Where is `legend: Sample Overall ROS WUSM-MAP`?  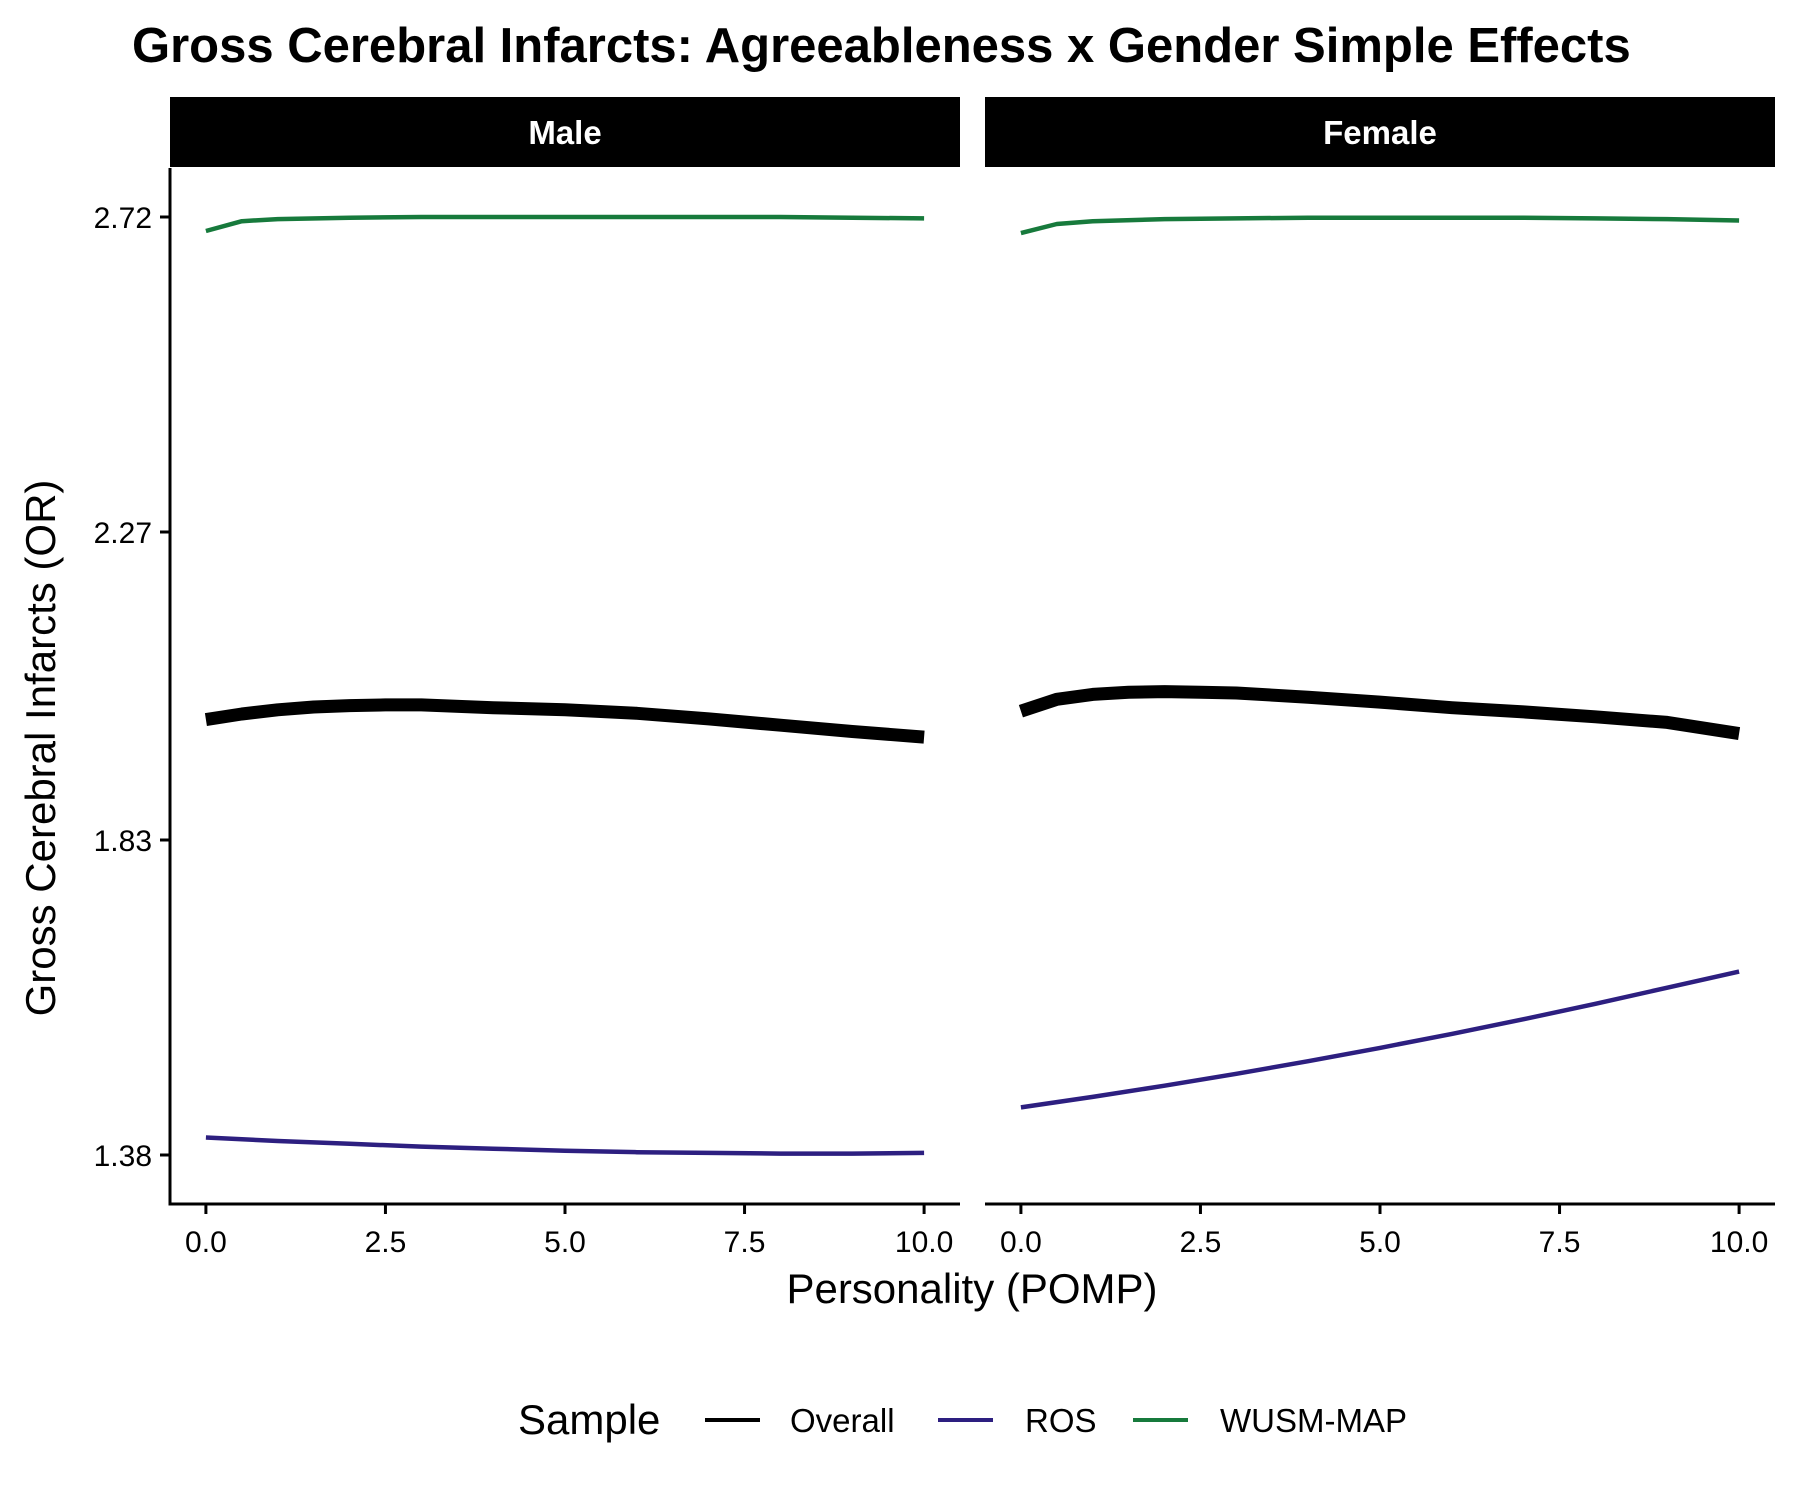 legend: Sample Overall ROS WUSM-MAP is located at coordinates (962, 1419).